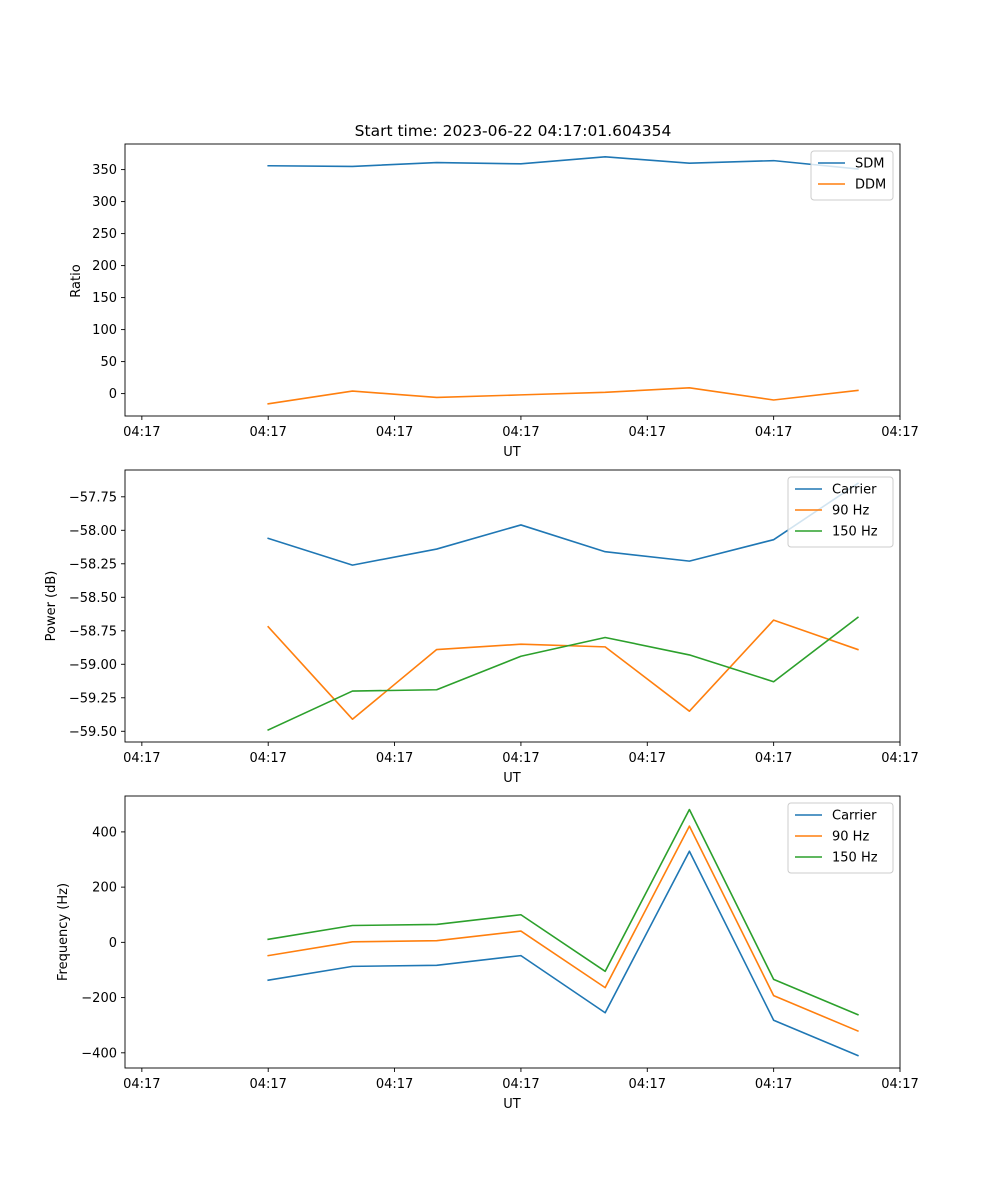 The height and width of the screenshot is (1200, 1000). I want to click on frequency-series-line-150-hz, so click(563, 912).